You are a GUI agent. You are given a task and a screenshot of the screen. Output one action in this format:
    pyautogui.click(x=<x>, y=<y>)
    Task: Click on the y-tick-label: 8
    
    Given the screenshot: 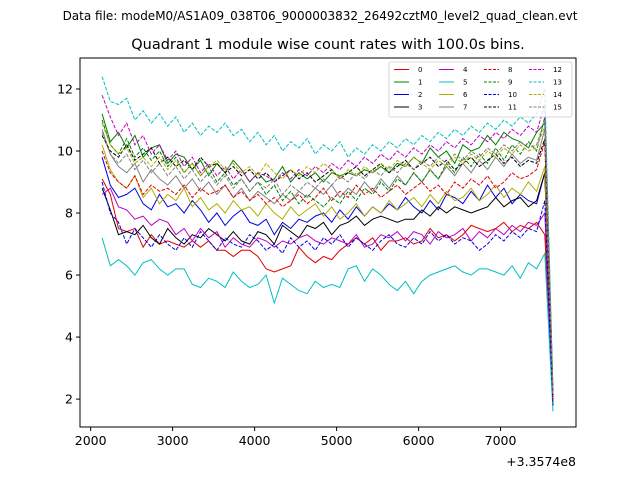 What is the action you would take?
    pyautogui.click(x=69, y=213)
    